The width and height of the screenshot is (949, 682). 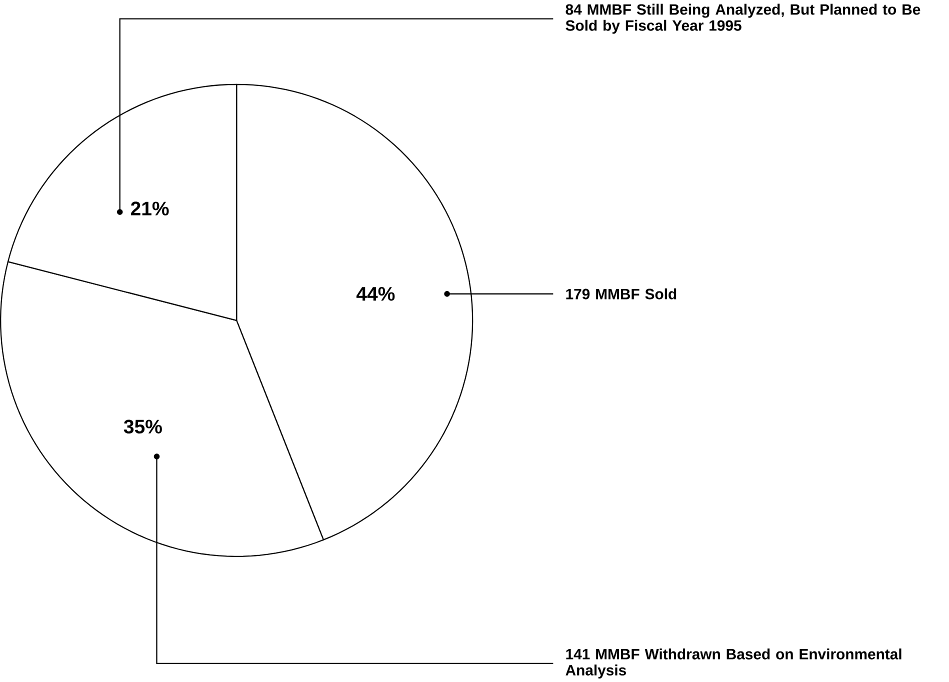 What do you see at coordinates (149, 208) in the screenshot?
I see `data-label: 21%` at bounding box center [149, 208].